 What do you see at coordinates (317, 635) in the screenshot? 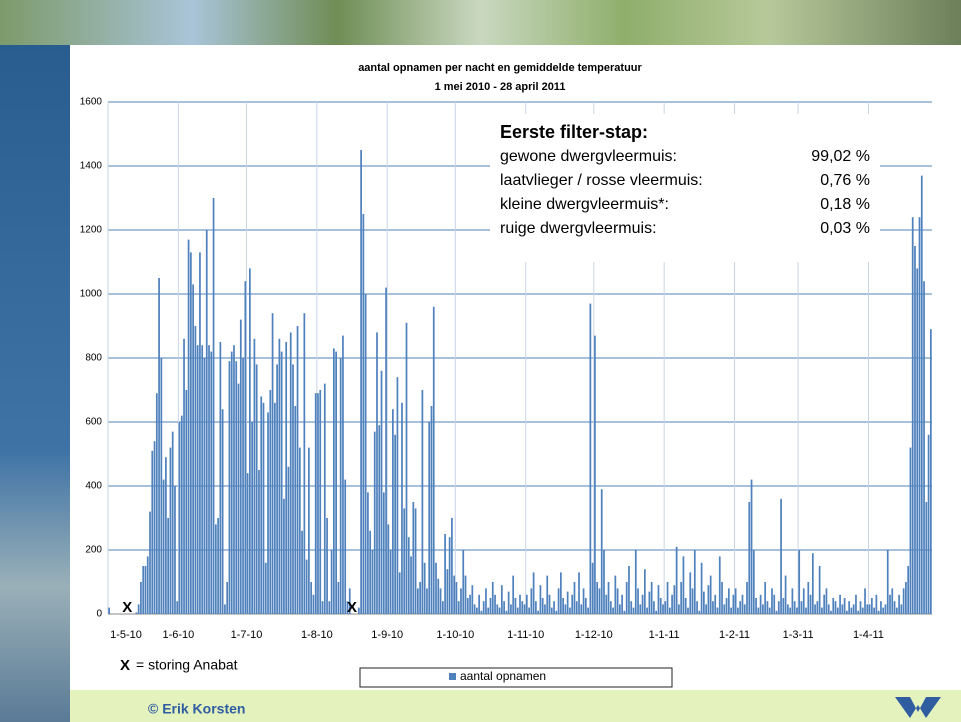
I see `x-tick-label: 1-8-10` at bounding box center [317, 635].